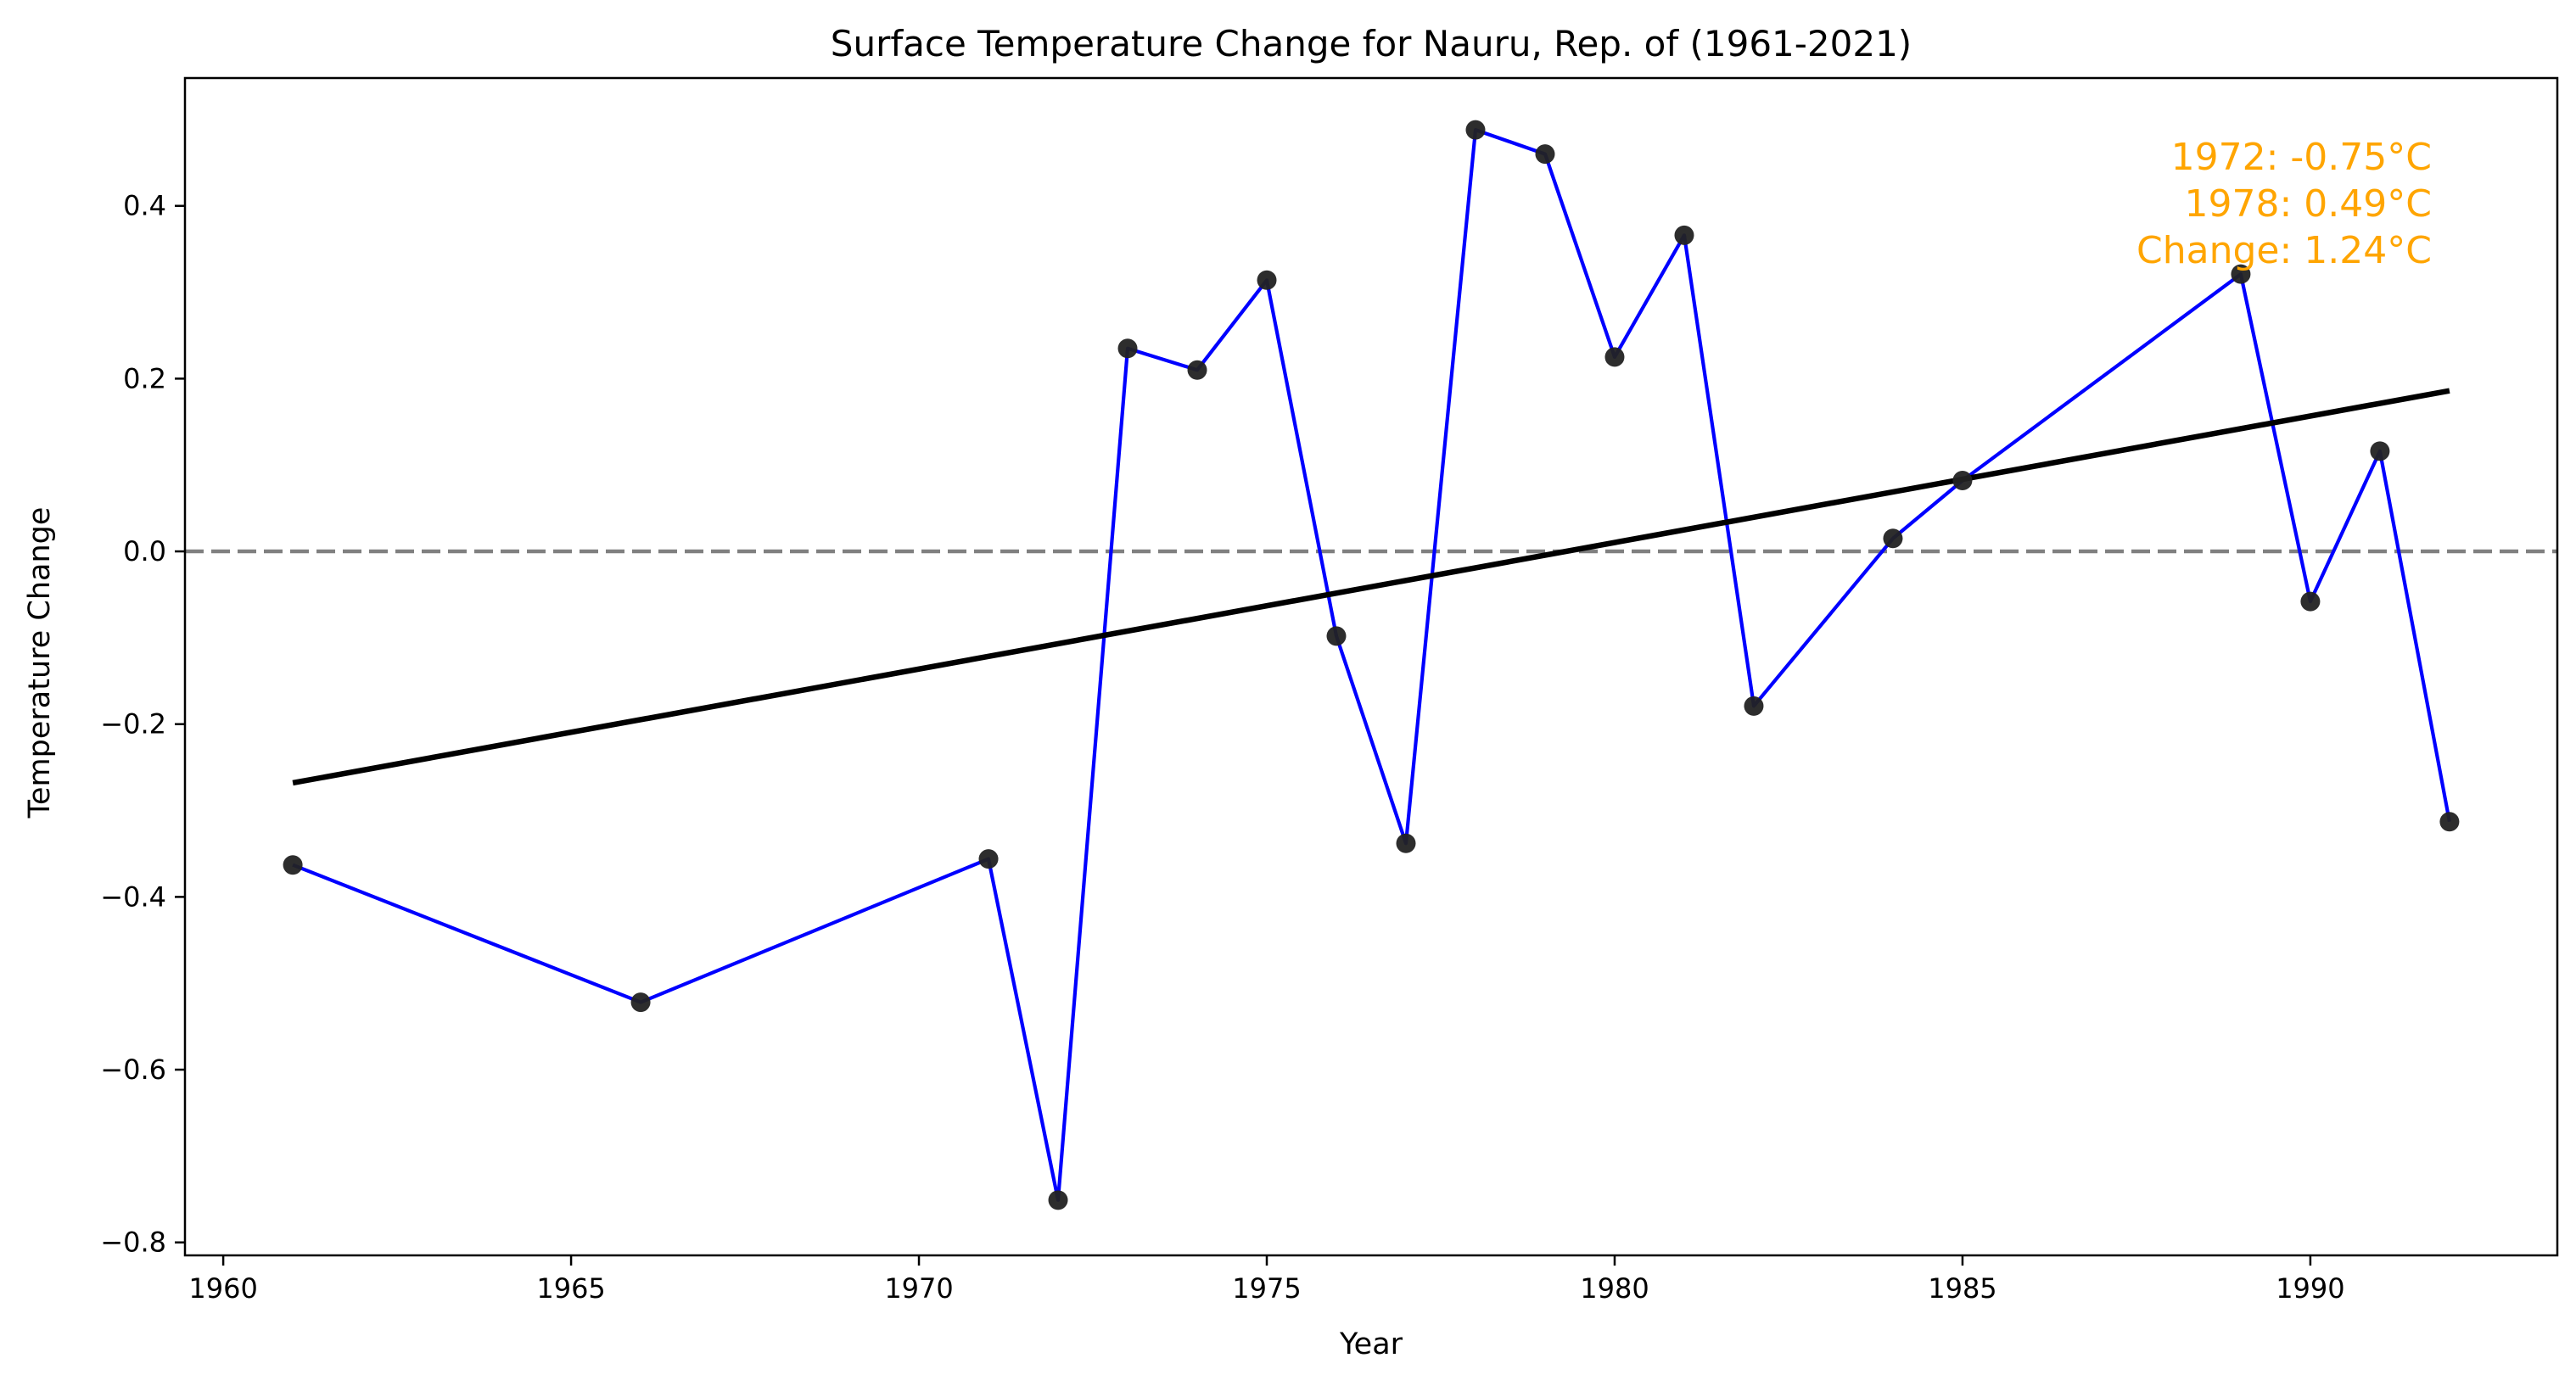 The width and height of the screenshot is (2576, 1386). Describe the element at coordinates (1615, 1289) in the screenshot. I see `x-tick-label: 1980` at that location.